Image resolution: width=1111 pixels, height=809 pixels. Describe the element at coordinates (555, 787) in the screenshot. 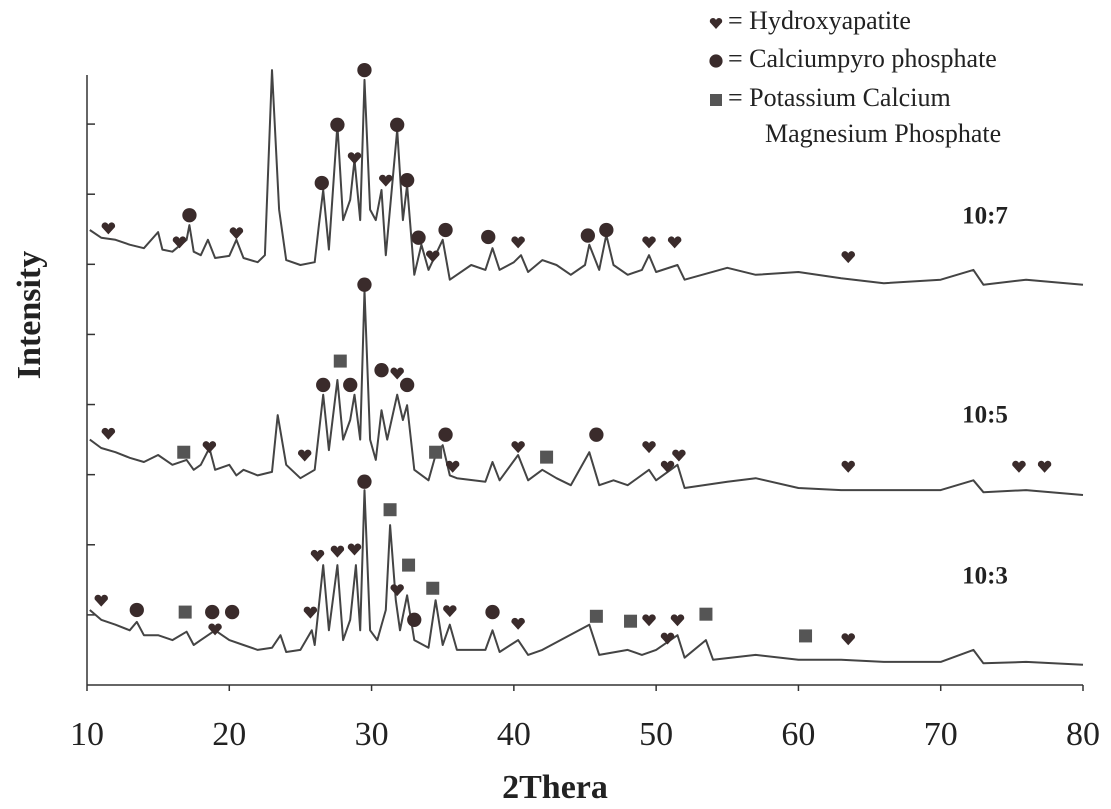

I see `x-axis-title: 2Thera` at that location.